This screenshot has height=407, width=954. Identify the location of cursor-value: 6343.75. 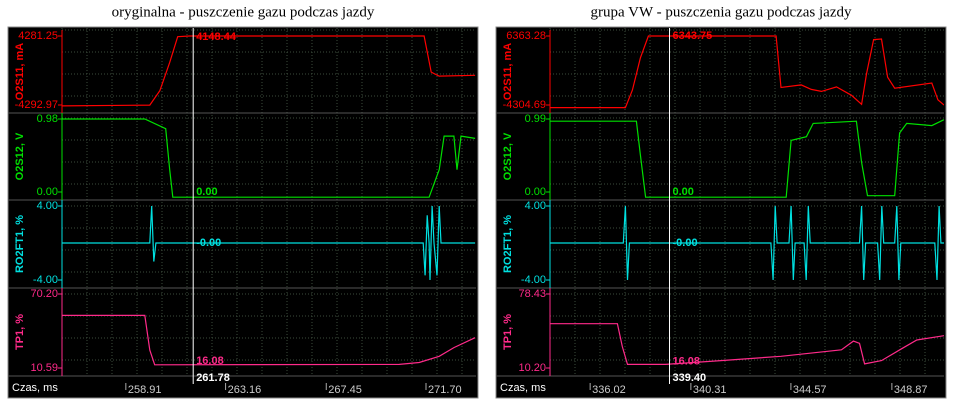
(693, 36).